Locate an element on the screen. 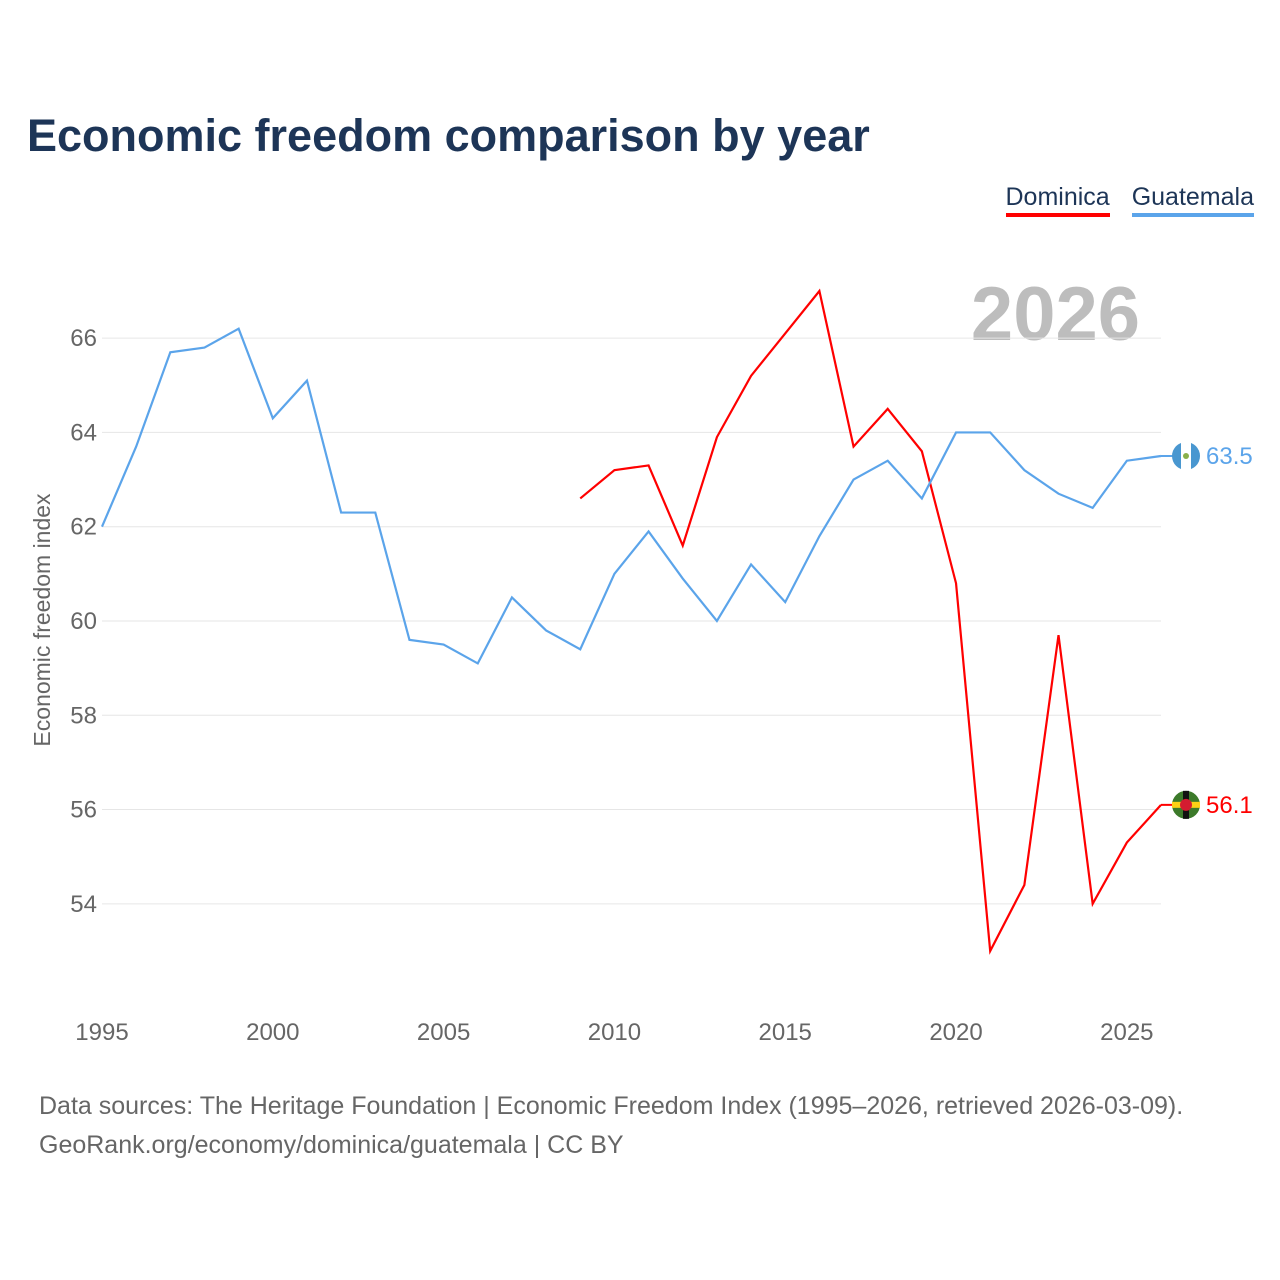 The height and width of the screenshot is (1280, 1280). year-watermark: 2026 is located at coordinates (1055, 314).